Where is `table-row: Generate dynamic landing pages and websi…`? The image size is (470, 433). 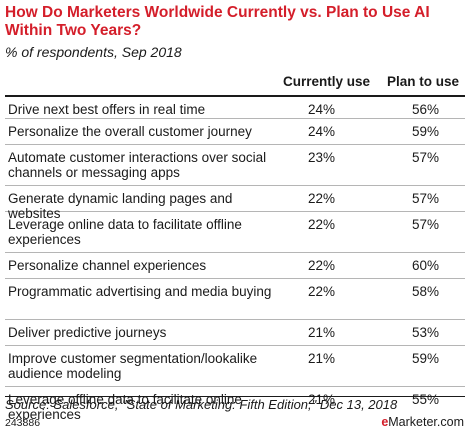
table-row: Generate dynamic landing pages and websi… is located at coordinates (235, 203).